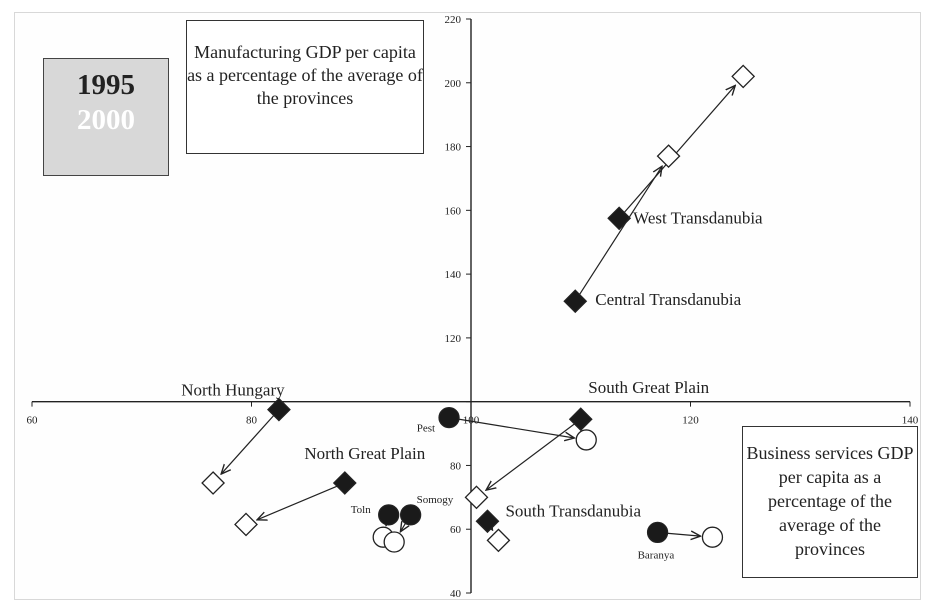 This screenshot has width=929, height=604. Describe the element at coordinates (453, 275) in the screenshot. I see `y-tick-label: 140` at that location.